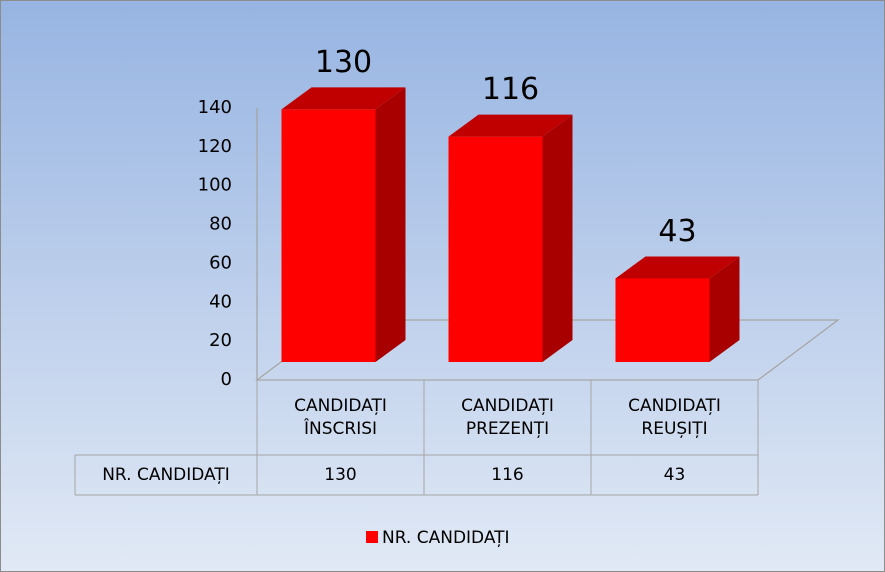 This screenshot has width=885, height=572. I want to click on table-value: 43, so click(674, 474).